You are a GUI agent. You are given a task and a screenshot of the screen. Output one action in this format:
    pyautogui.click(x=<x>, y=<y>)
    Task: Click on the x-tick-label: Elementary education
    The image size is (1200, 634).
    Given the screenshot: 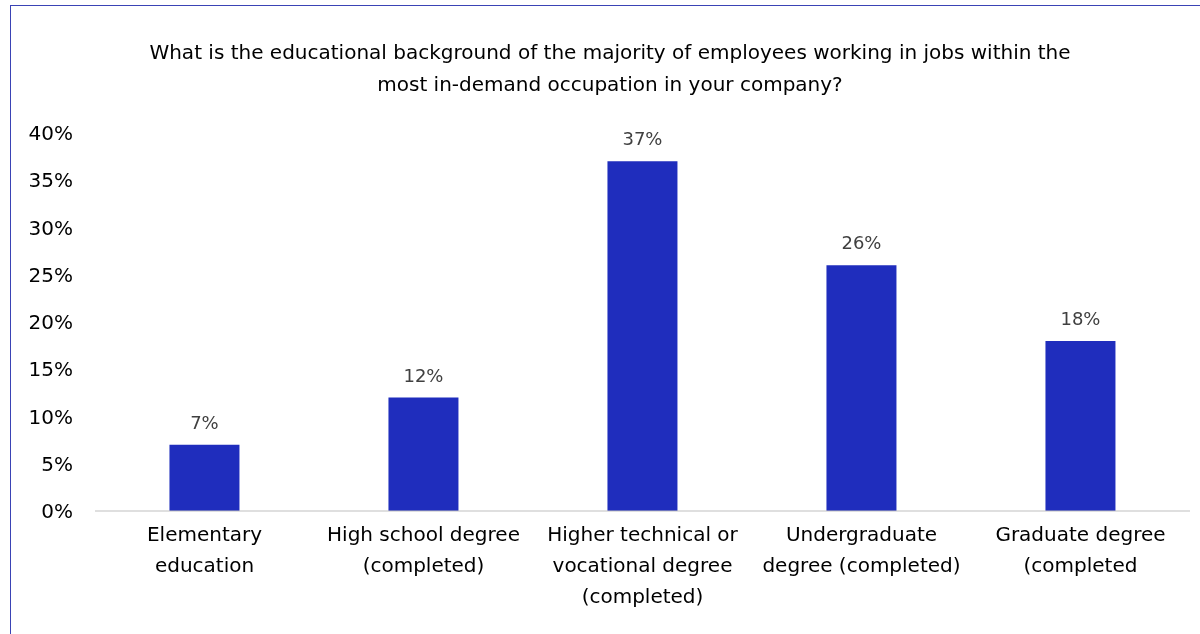 What is the action you would take?
    pyautogui.click(x=204, y=549)
    